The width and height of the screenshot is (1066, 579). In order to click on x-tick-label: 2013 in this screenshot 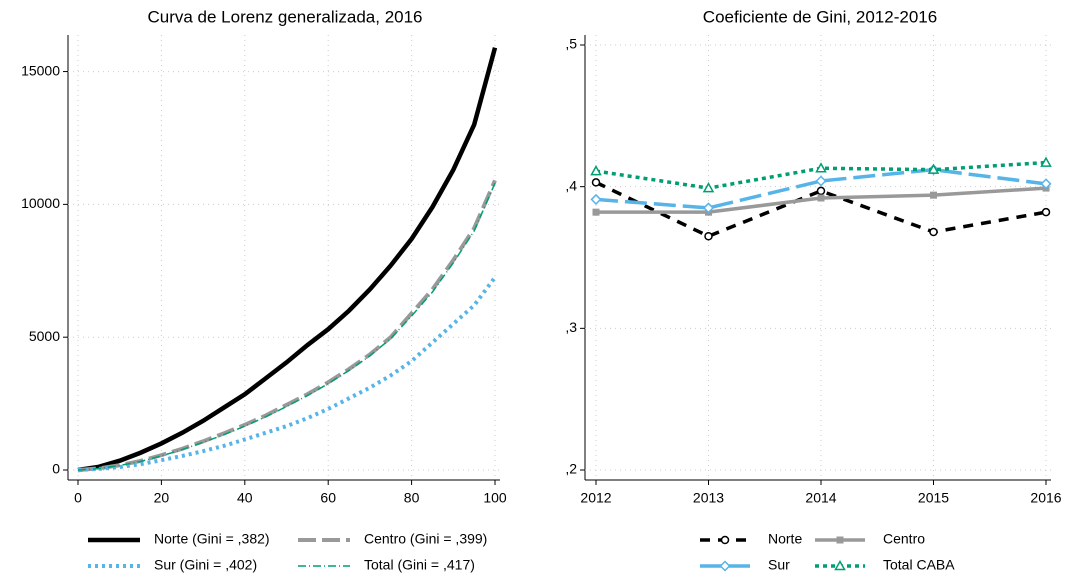, I will do `click(708, 498)`.